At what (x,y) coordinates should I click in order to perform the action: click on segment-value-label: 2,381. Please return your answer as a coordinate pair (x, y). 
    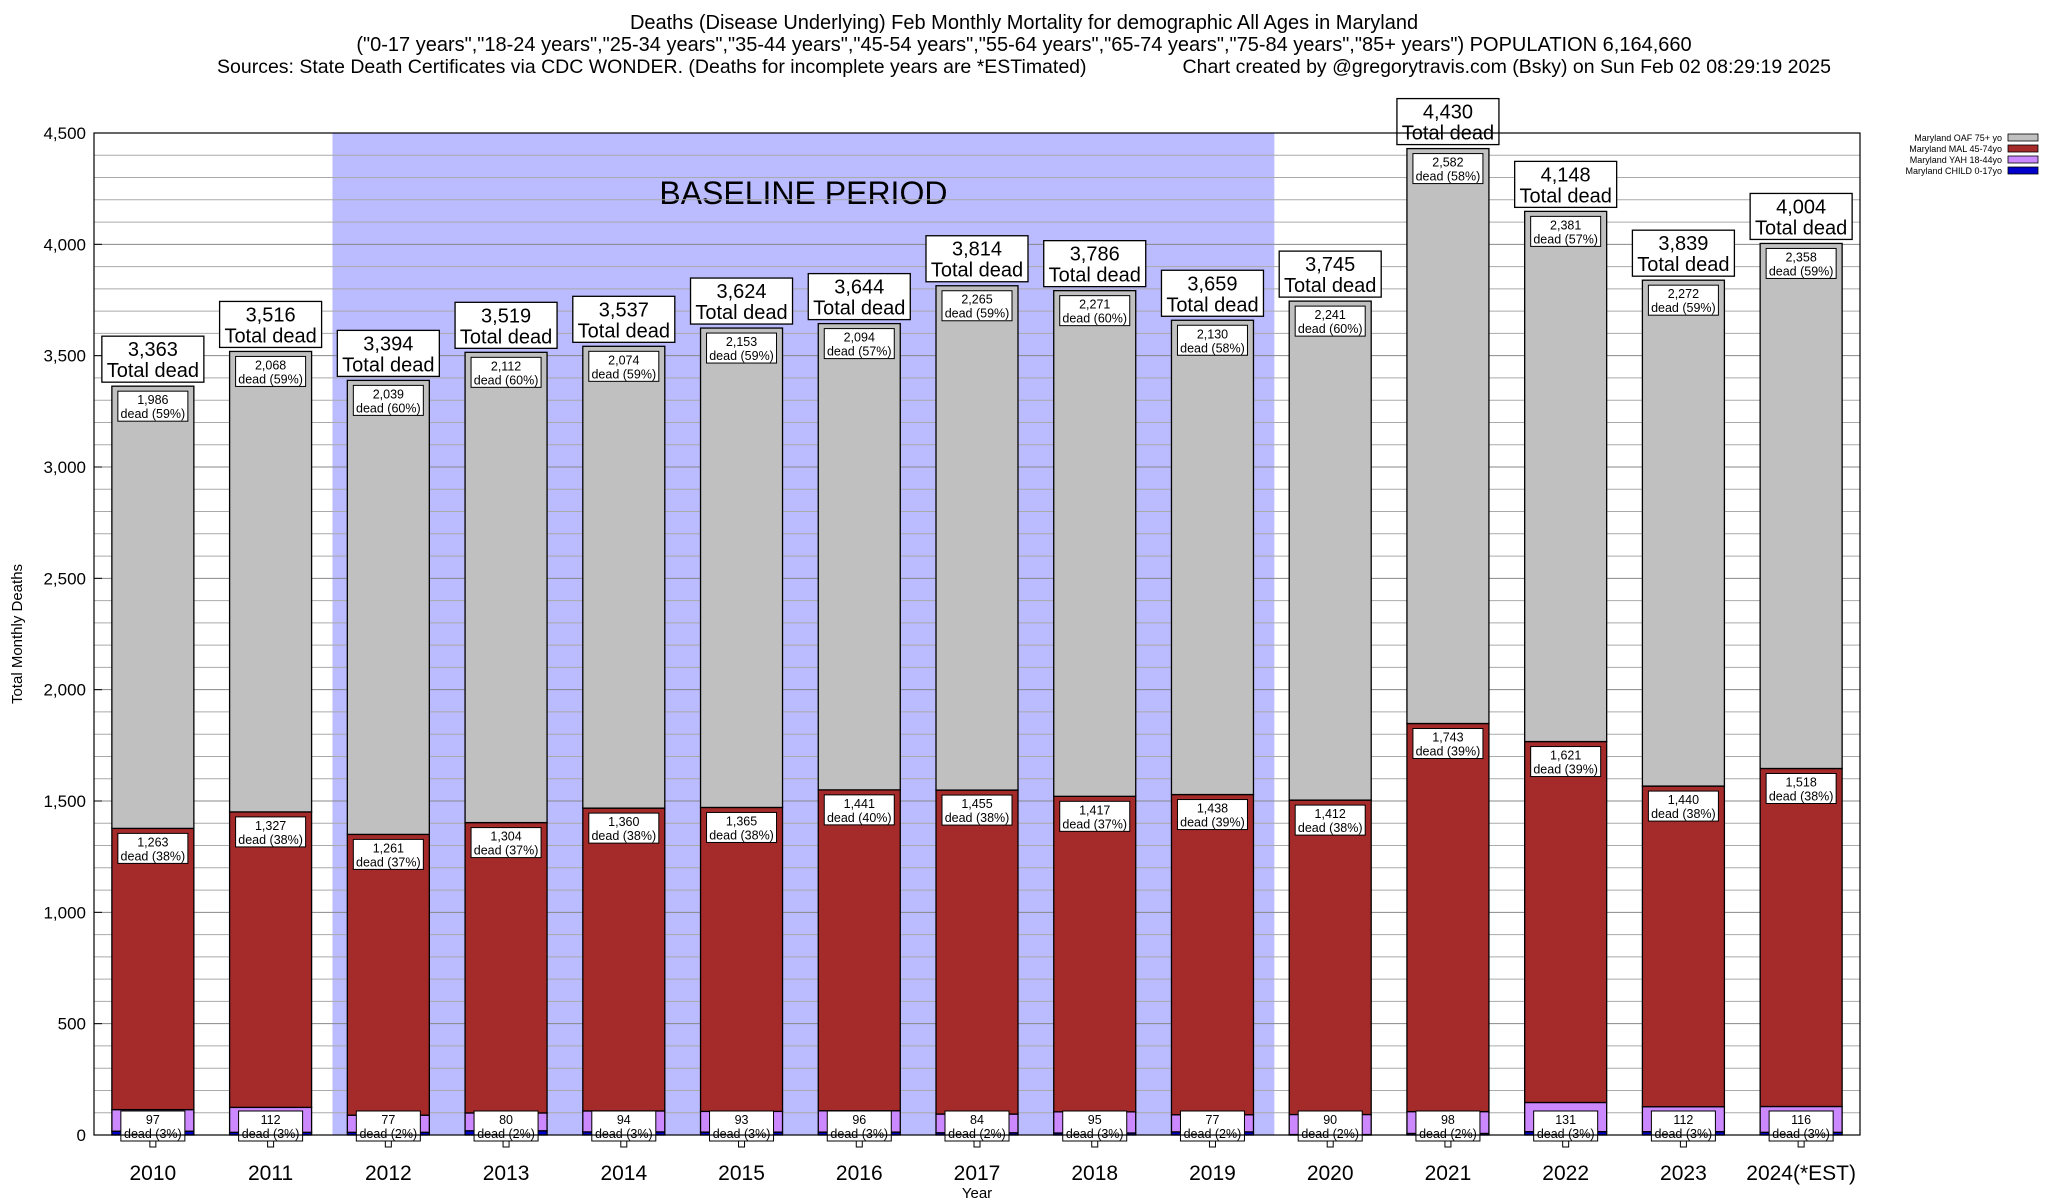
    Looking at the image, I should click on (1565, 225).